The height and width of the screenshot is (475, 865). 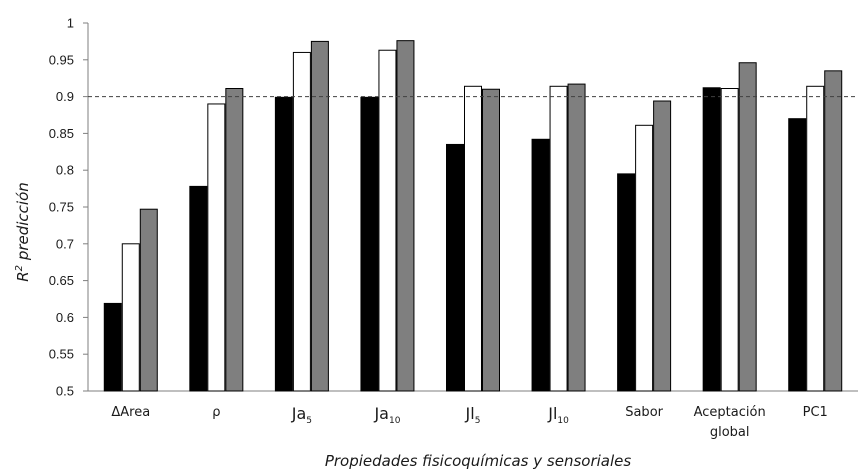 What do you see at coordinates (65, 391) in the screenshot?
I see `y-tick-label: 0.5` at bounding box center [65, 391].